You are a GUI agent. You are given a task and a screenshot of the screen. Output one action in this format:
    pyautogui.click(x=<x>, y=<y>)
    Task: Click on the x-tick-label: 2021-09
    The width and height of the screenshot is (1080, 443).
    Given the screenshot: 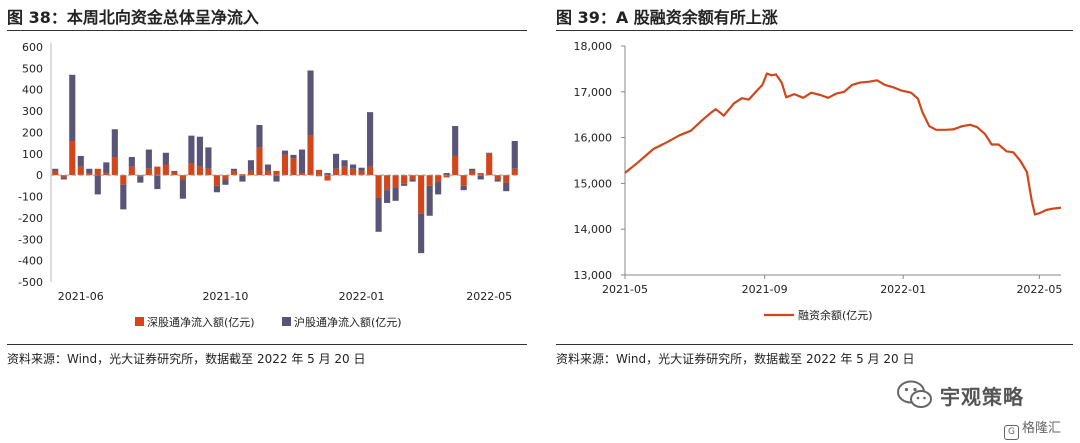 What is the action you would take?
    pyautogui.click(x=765, y=289)
    